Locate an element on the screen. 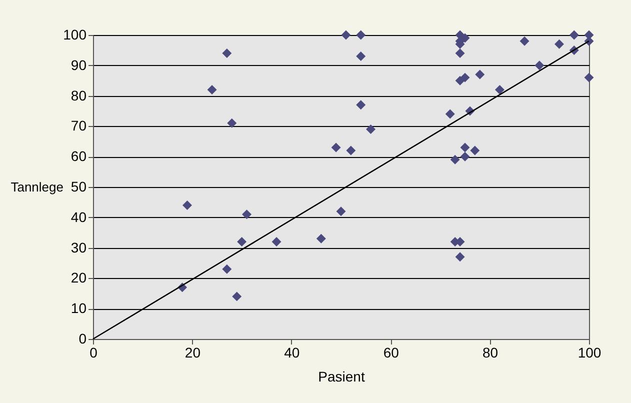 Image resolution: width=631 pixels, height=403 pixels. x-axis-title: Pasient is located at coordinates (341, 376).